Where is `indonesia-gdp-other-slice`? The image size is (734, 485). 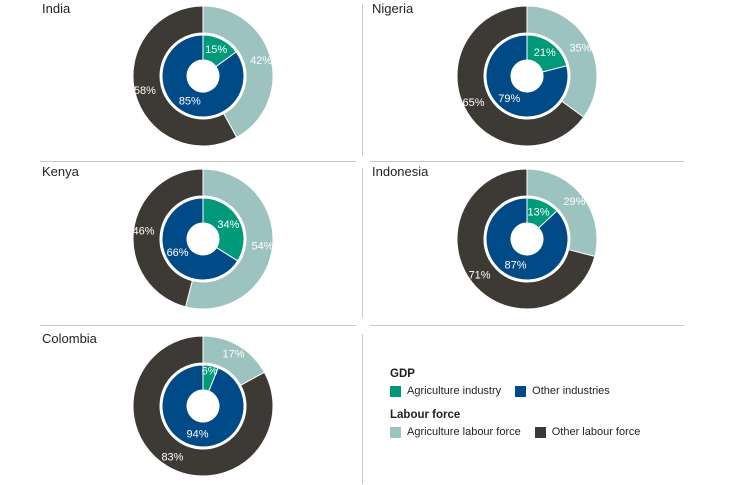
indonesia-gdp-other-slice is located at coordinates (527, 239).